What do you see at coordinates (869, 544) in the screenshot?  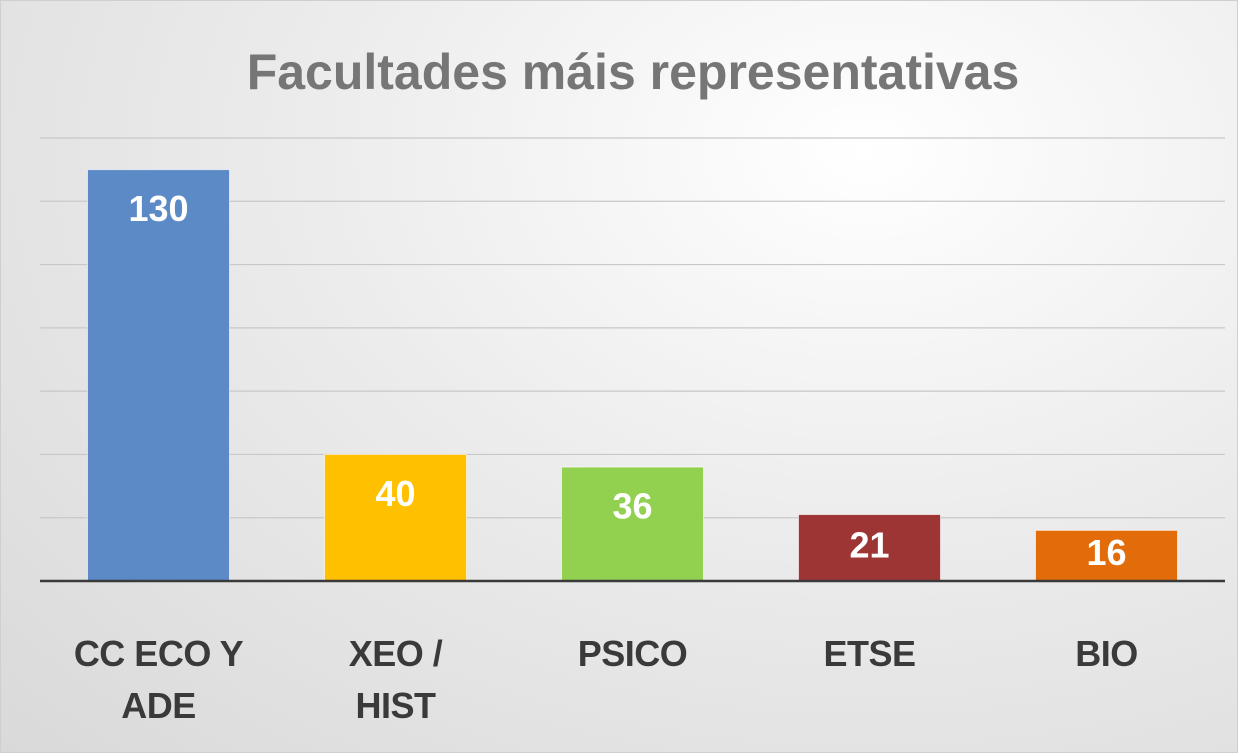 I see `data-label: 21` at bounding box center [869, 544].